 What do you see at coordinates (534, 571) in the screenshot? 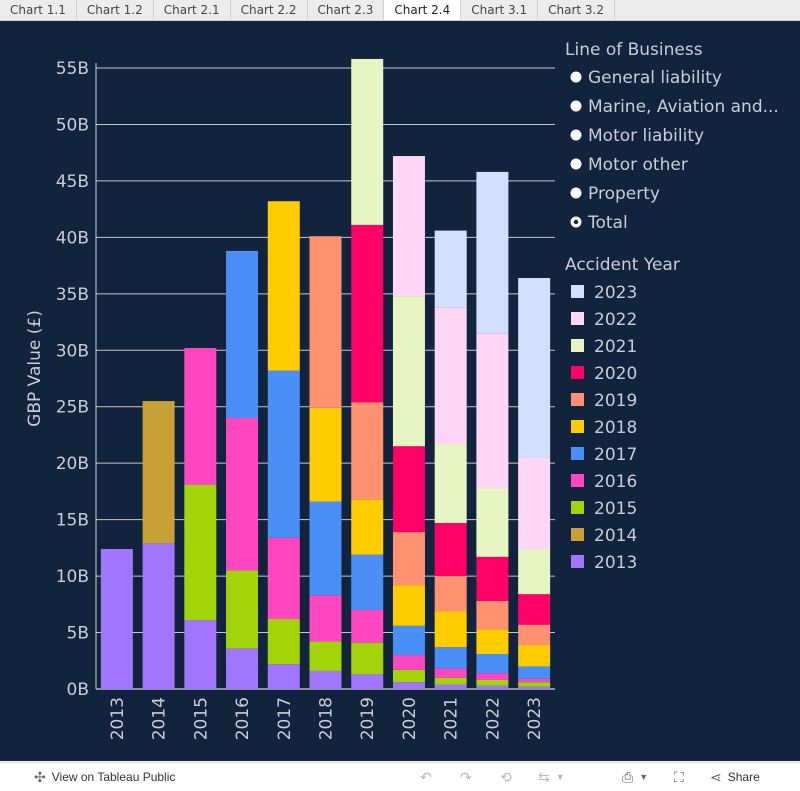
I see `bar-segment-2023-year-2021` at bounding box center [534, 571].